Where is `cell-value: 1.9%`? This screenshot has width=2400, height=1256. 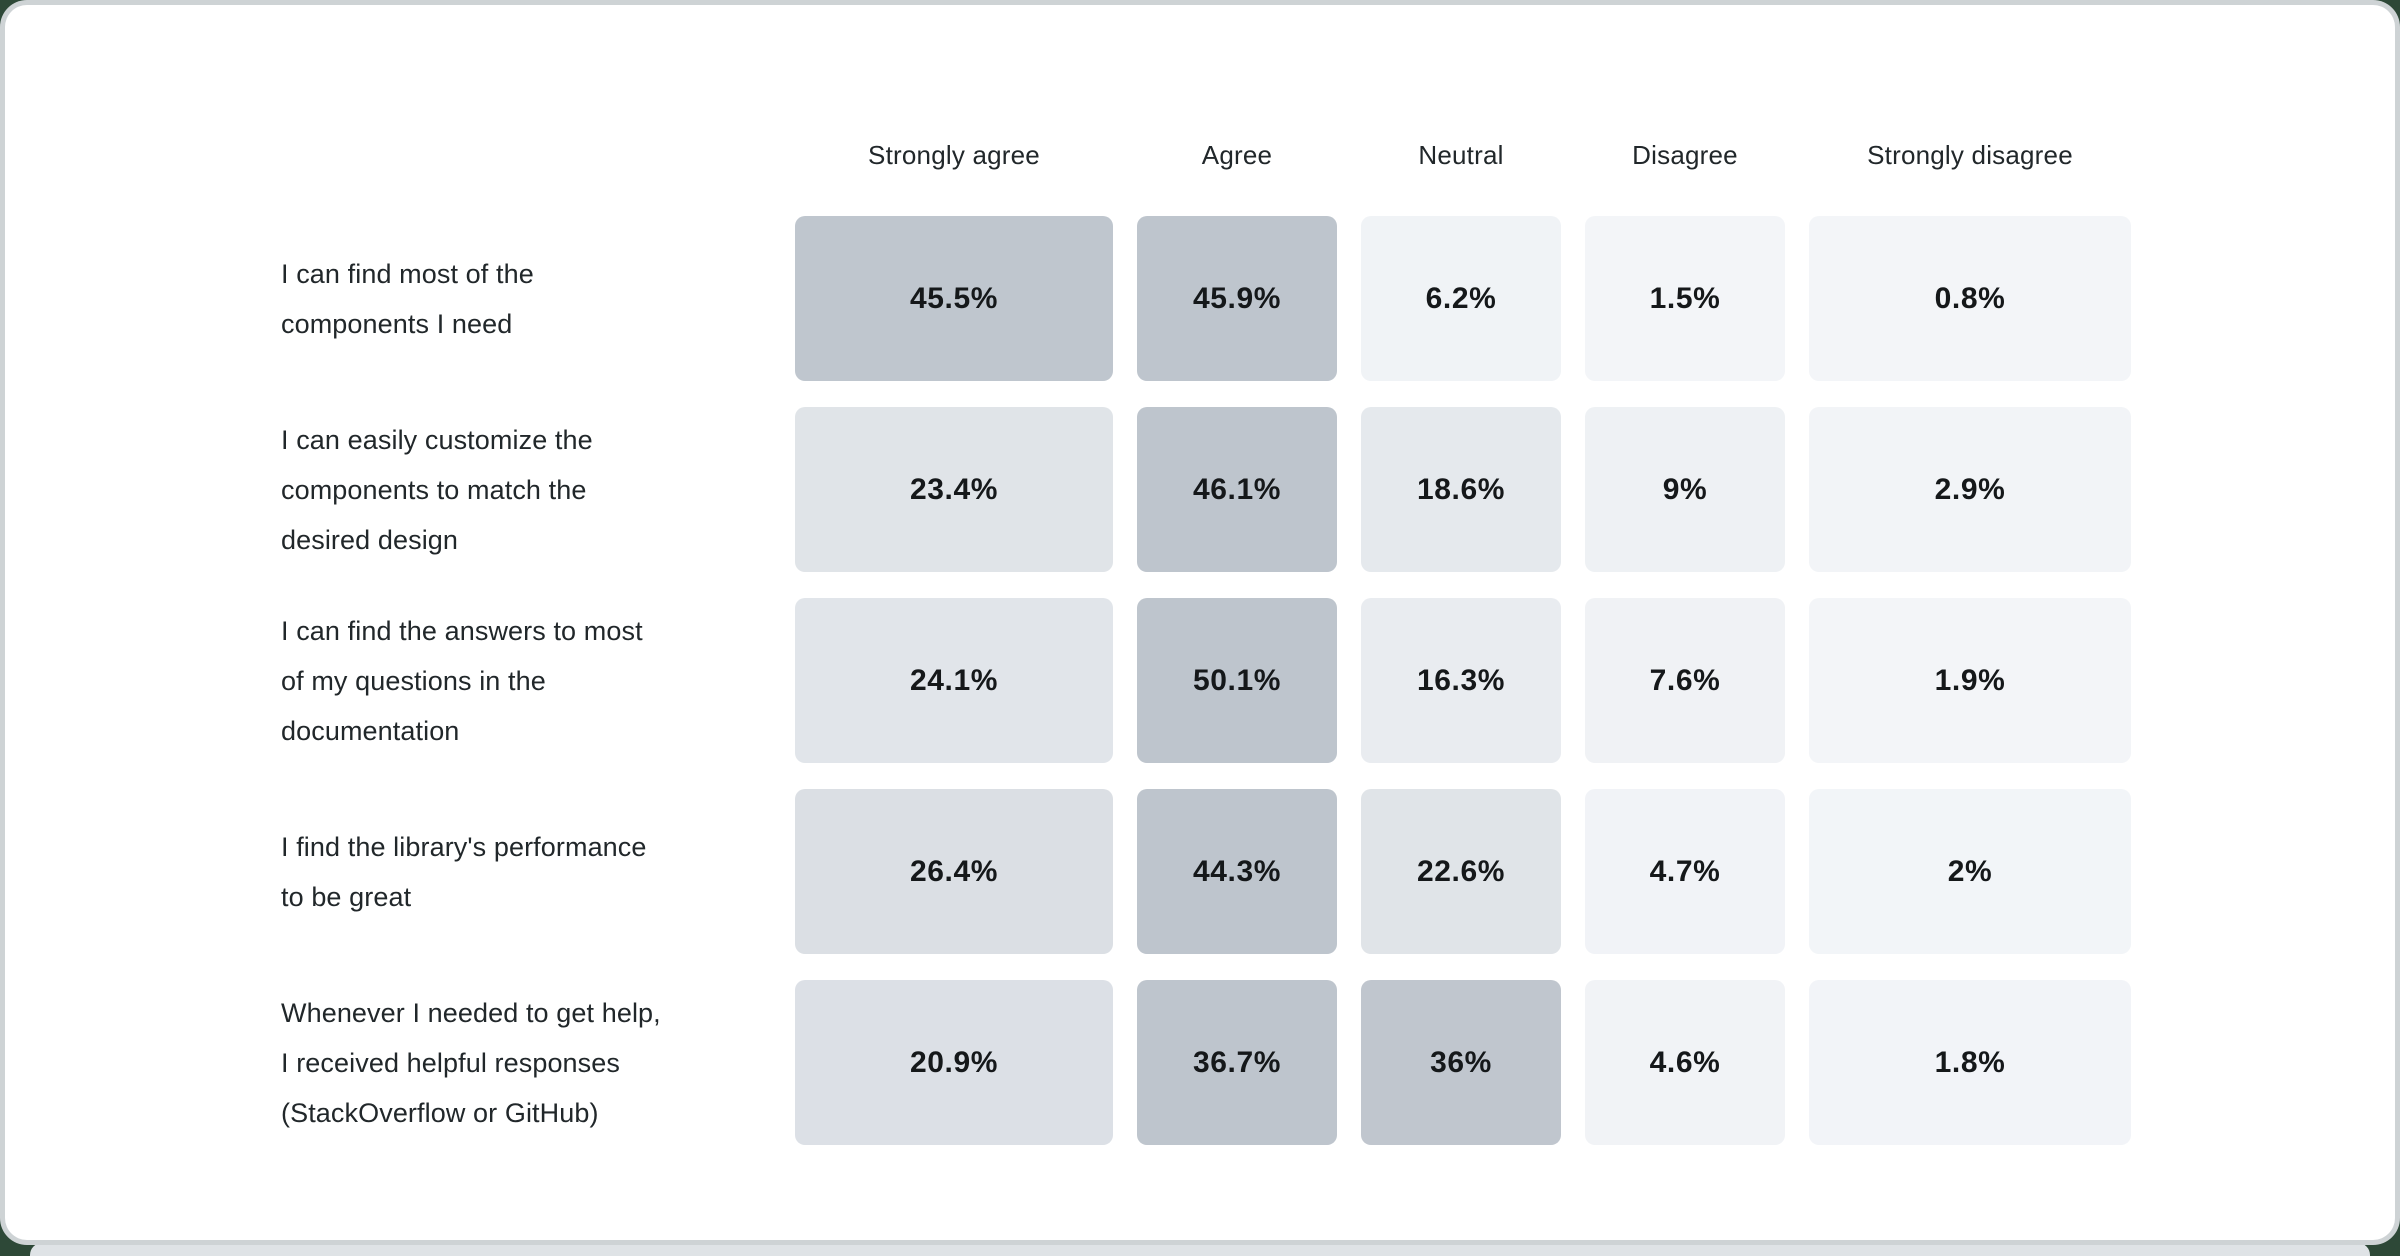 cell-value: 1.9% is located at coordinates (1970, 680).